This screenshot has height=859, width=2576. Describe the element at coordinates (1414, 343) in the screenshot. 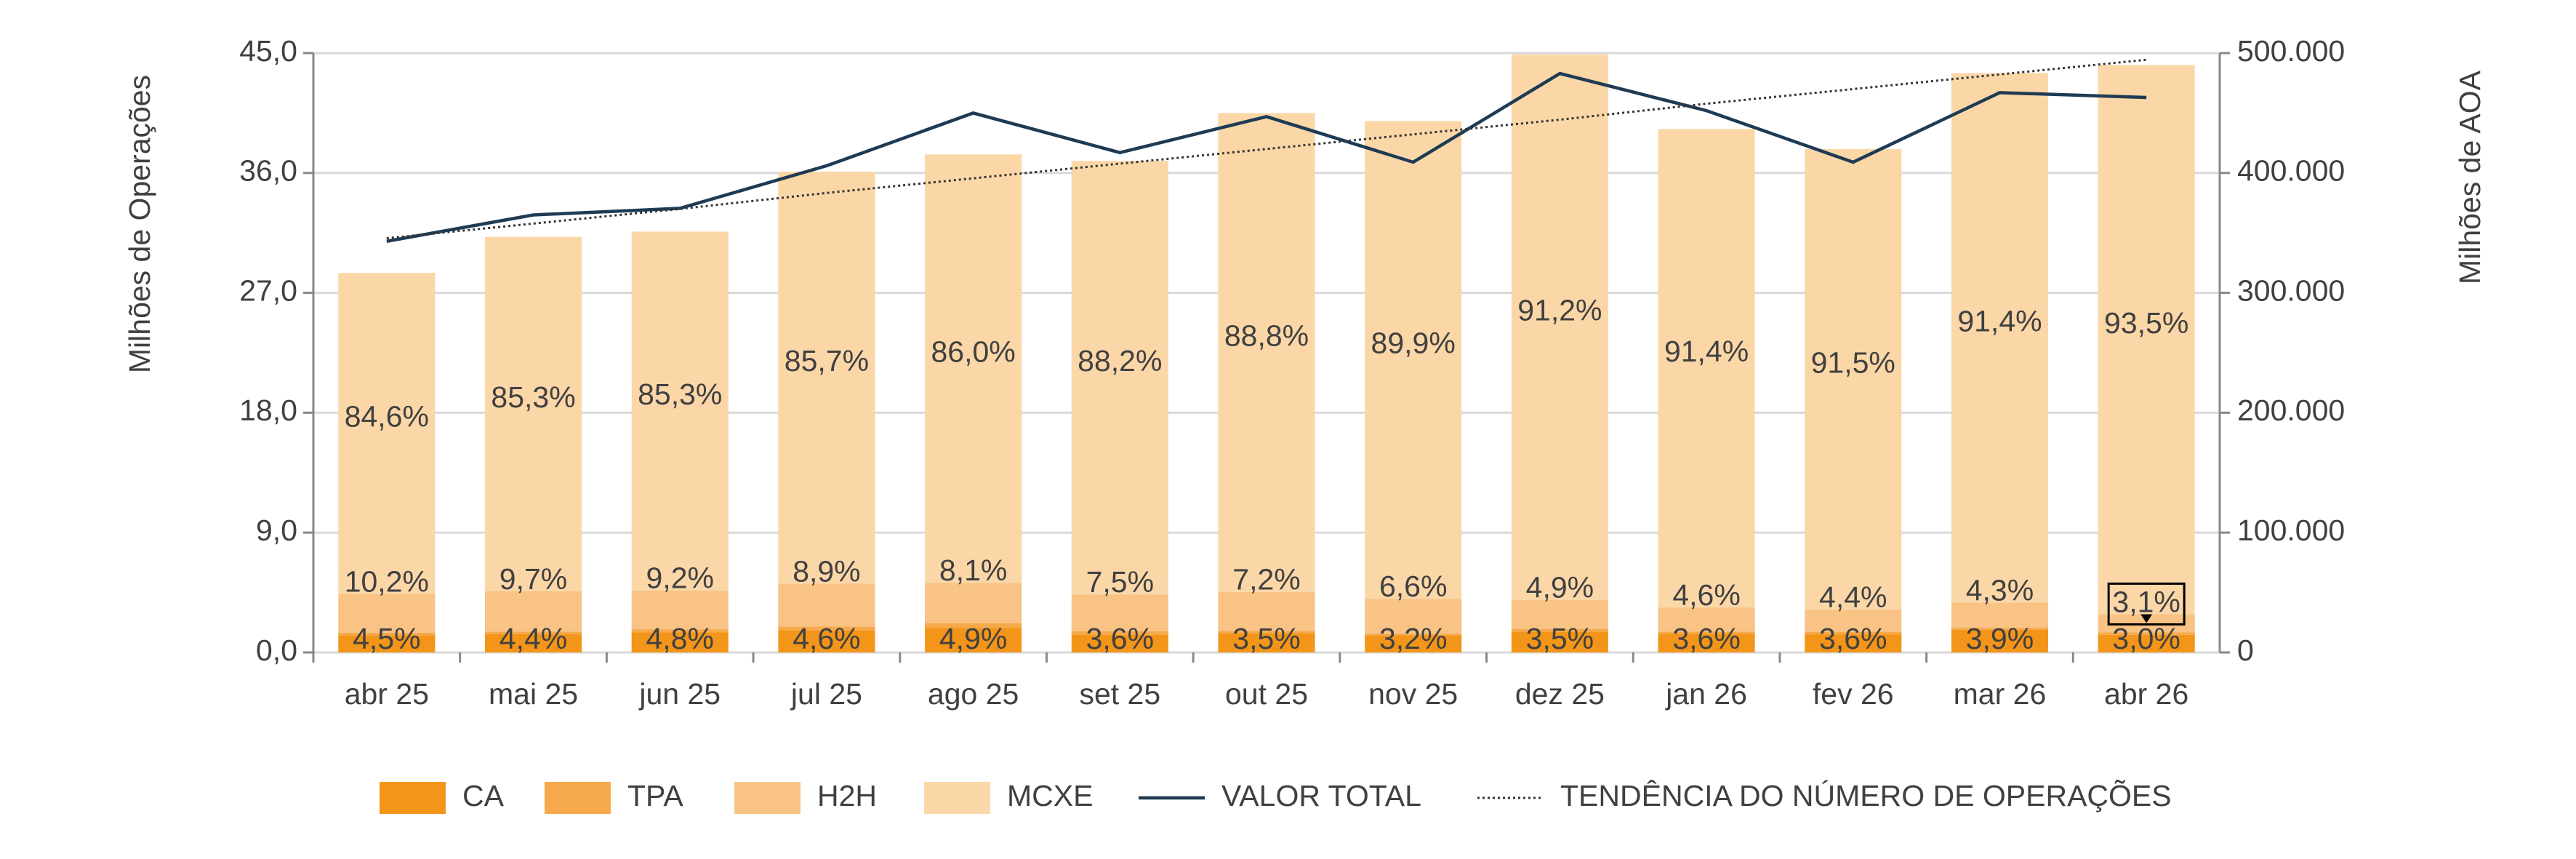

I see `share-label: 89,9%` at that location.